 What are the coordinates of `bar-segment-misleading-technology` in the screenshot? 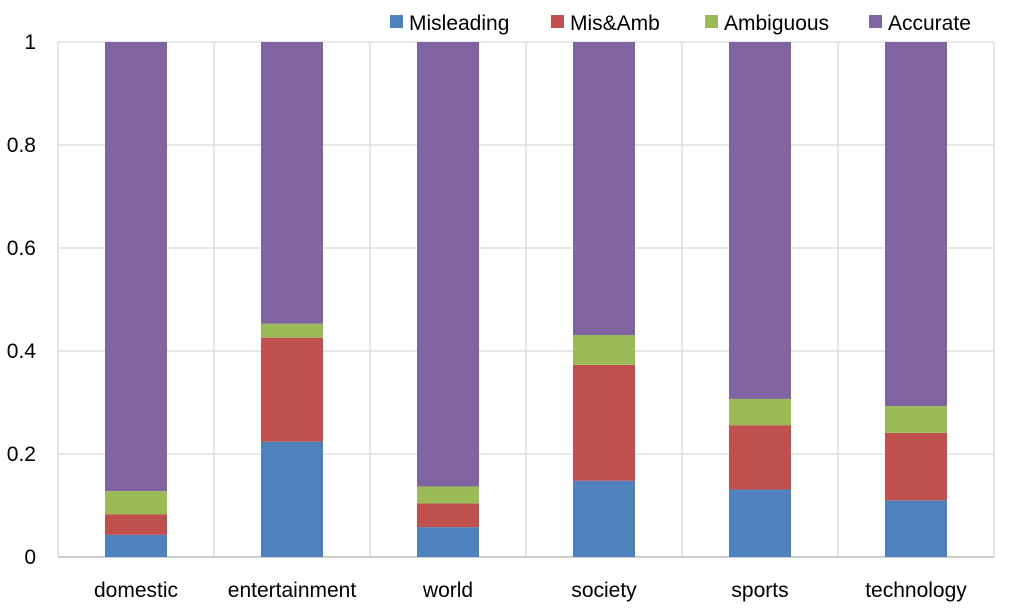 It's located at (916, 528).